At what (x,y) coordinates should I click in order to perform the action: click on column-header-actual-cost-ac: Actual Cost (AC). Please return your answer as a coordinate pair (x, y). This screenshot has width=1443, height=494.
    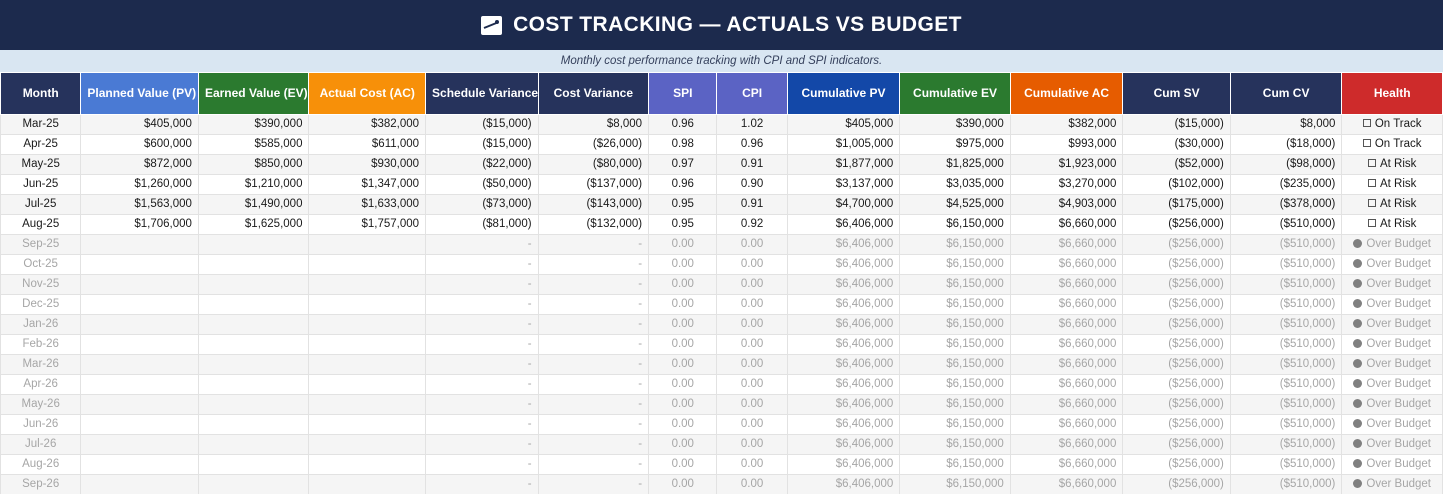
    Looking at the image, I should click on (367, 93).